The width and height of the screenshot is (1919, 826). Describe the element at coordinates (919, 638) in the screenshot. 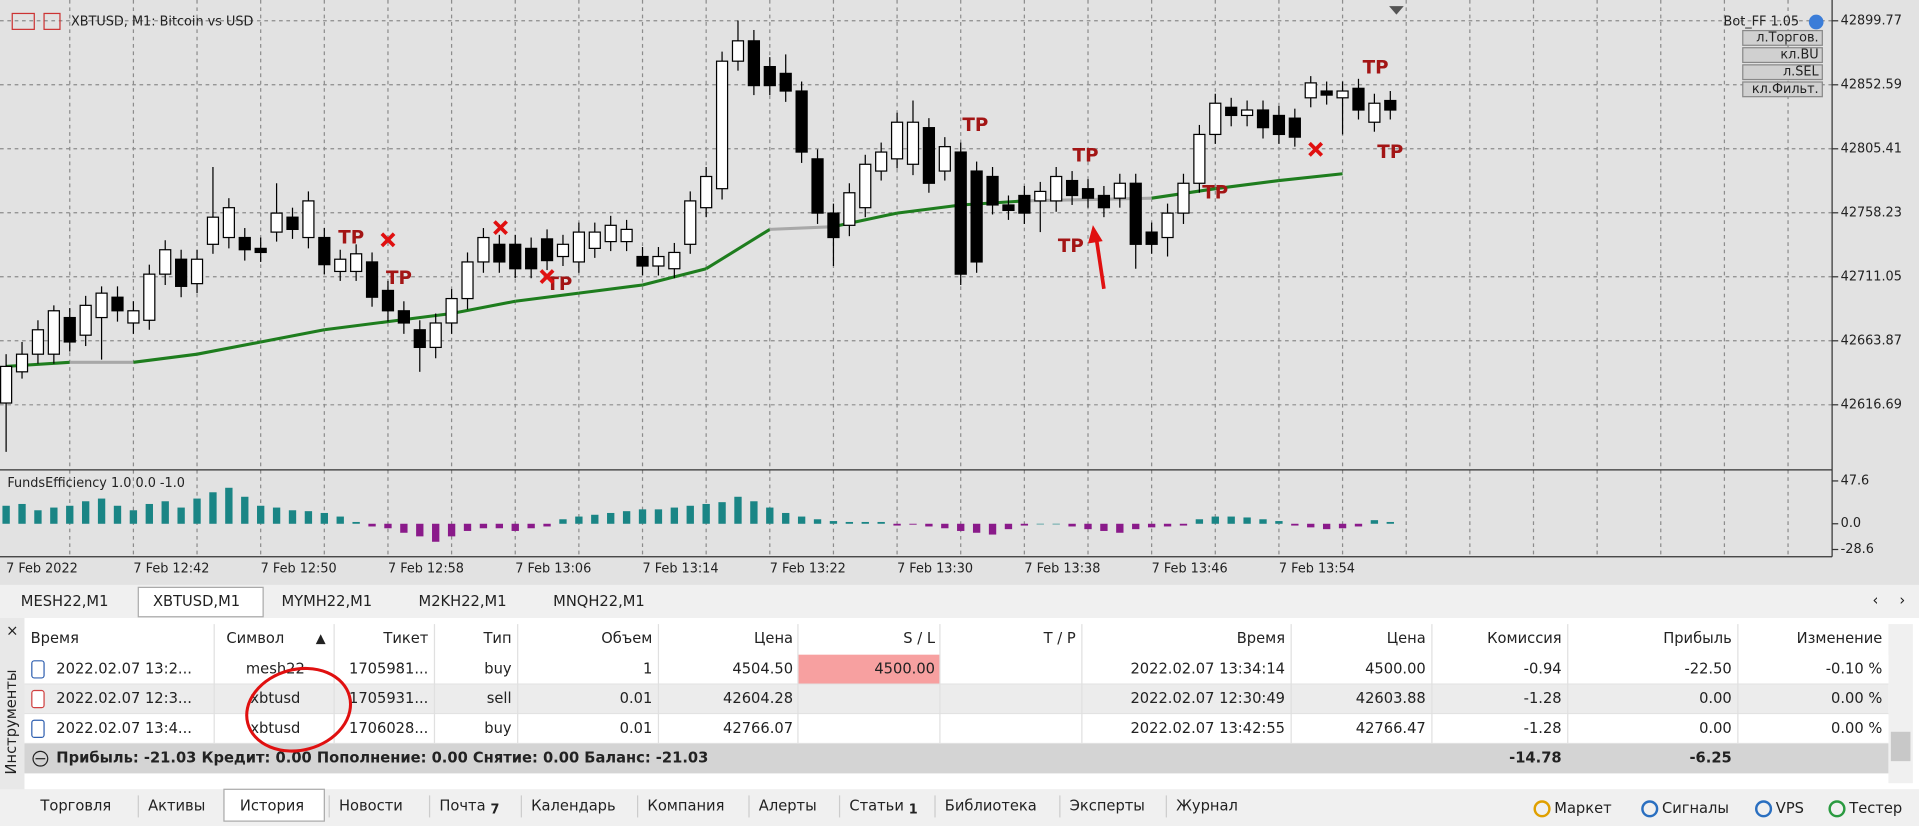

I see `column-header: S / L` at that location.